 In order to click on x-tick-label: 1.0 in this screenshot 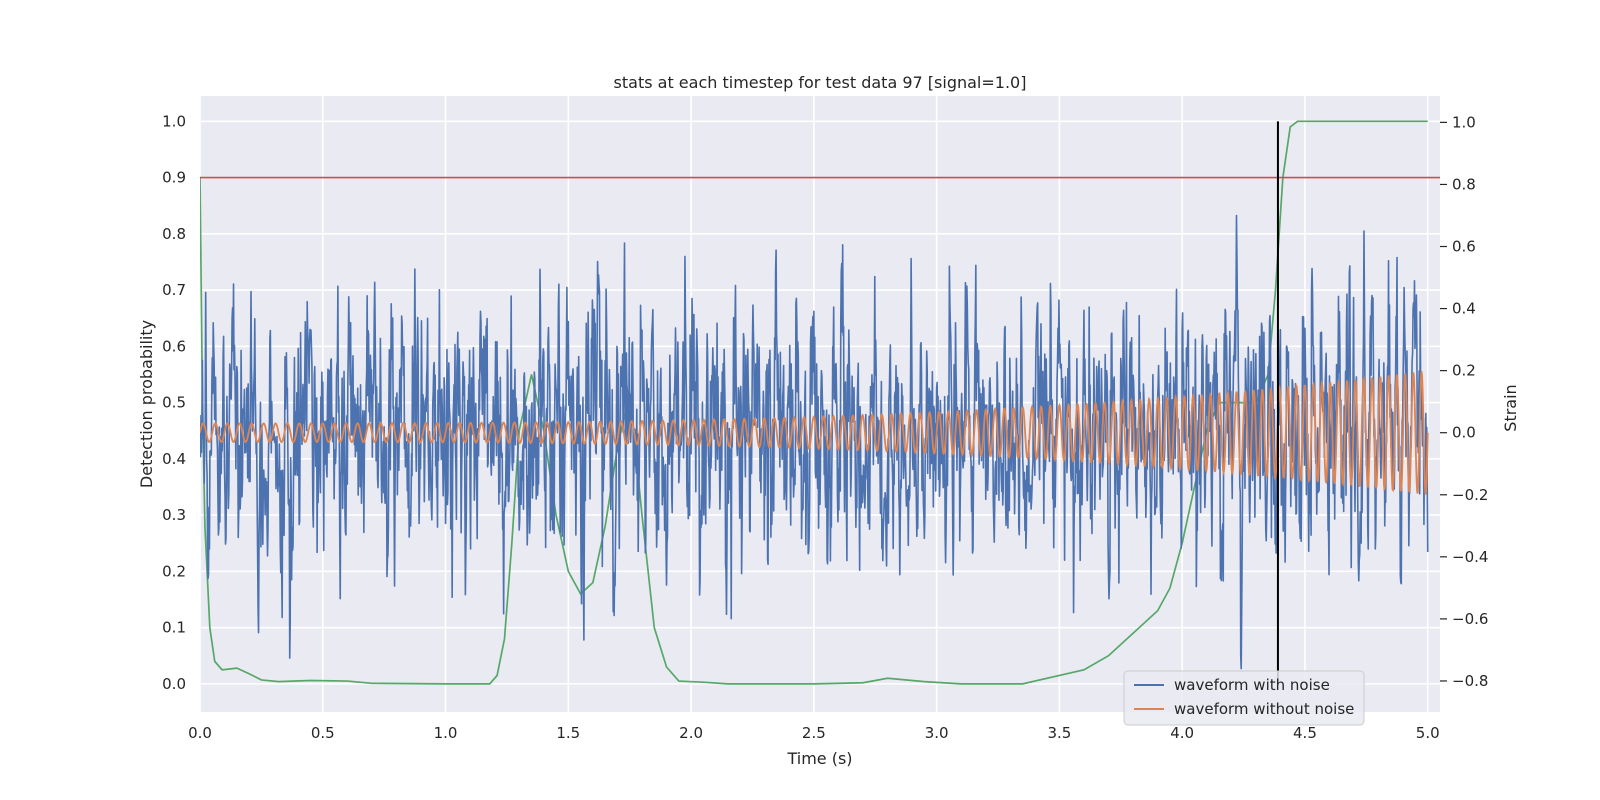, I will do `click(446, 733)`.